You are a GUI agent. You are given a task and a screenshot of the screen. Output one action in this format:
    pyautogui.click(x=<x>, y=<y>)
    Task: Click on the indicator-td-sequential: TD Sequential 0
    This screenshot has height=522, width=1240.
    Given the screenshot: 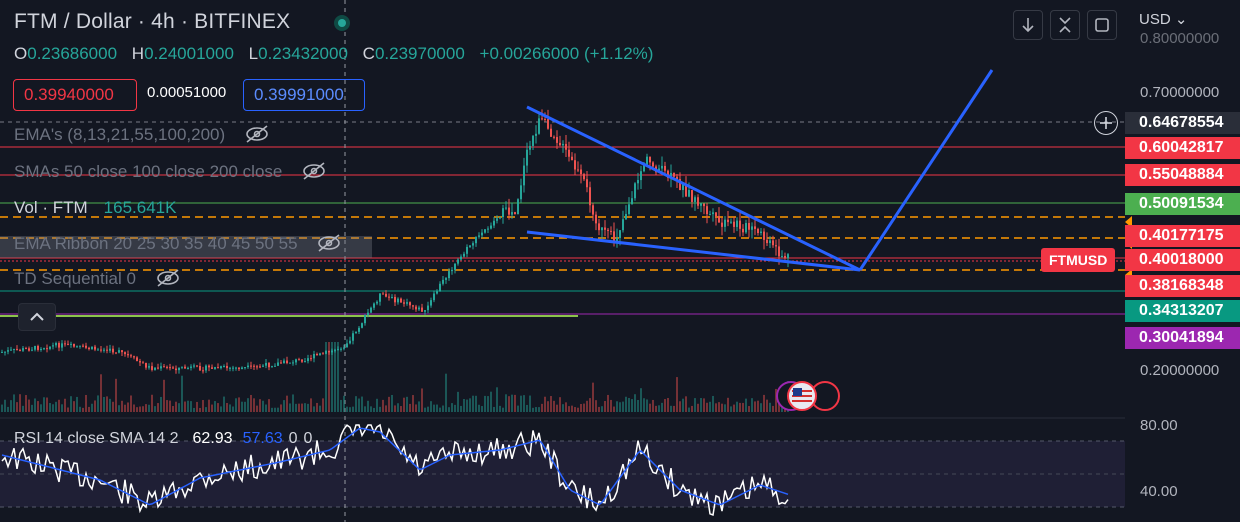 What is the action you would take?
    pyautogui.click(x=97, y=280)
    